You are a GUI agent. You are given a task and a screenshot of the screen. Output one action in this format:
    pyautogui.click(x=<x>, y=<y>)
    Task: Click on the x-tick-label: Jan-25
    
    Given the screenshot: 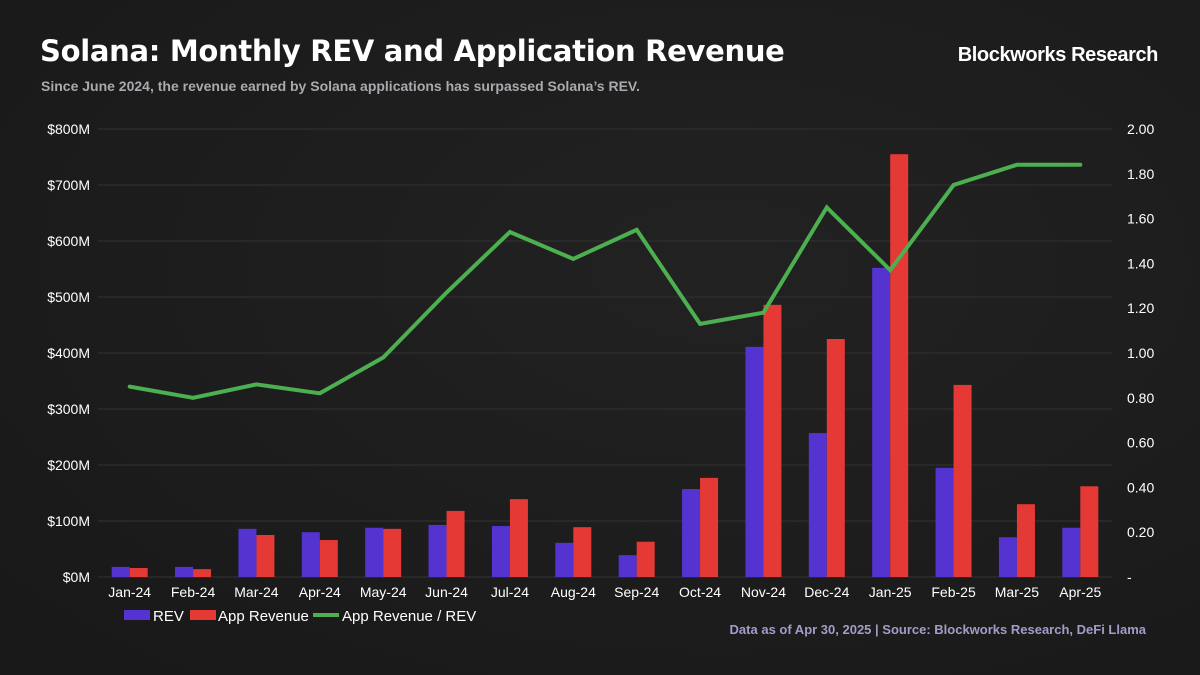 What is the action you would take?
    pyautogui.click(x=890, y=592)
    